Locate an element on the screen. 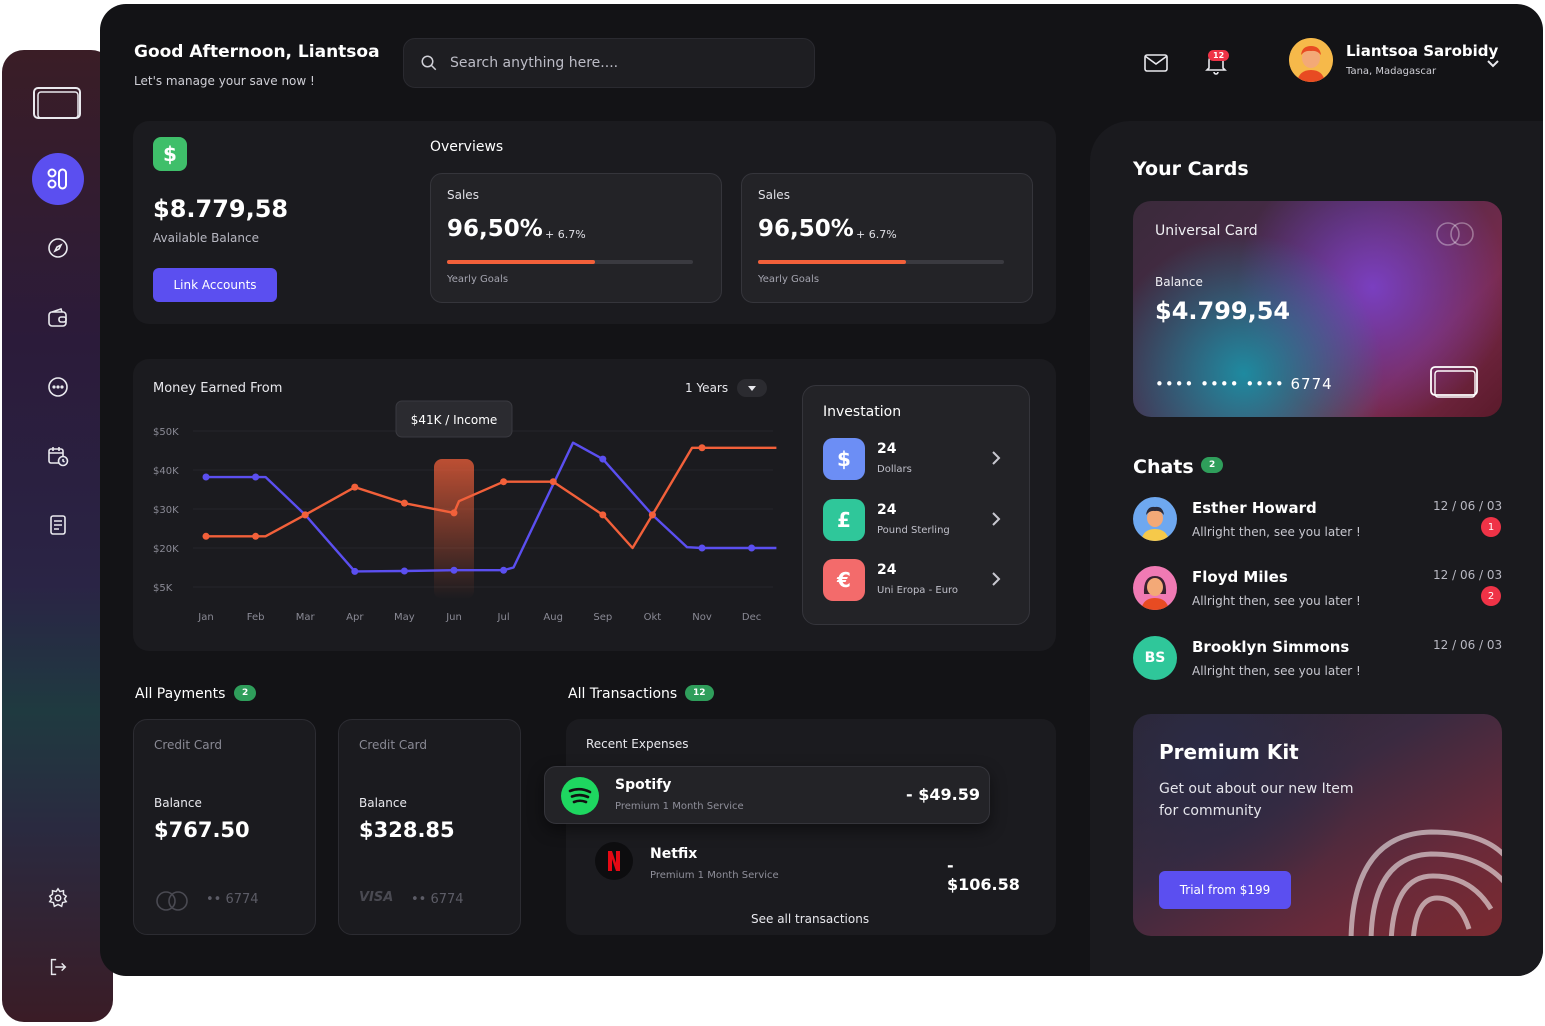 The width and height of the screenshot is (1545, 1026). sales-delta: + 6.7% is located at coordinates (565, 234).